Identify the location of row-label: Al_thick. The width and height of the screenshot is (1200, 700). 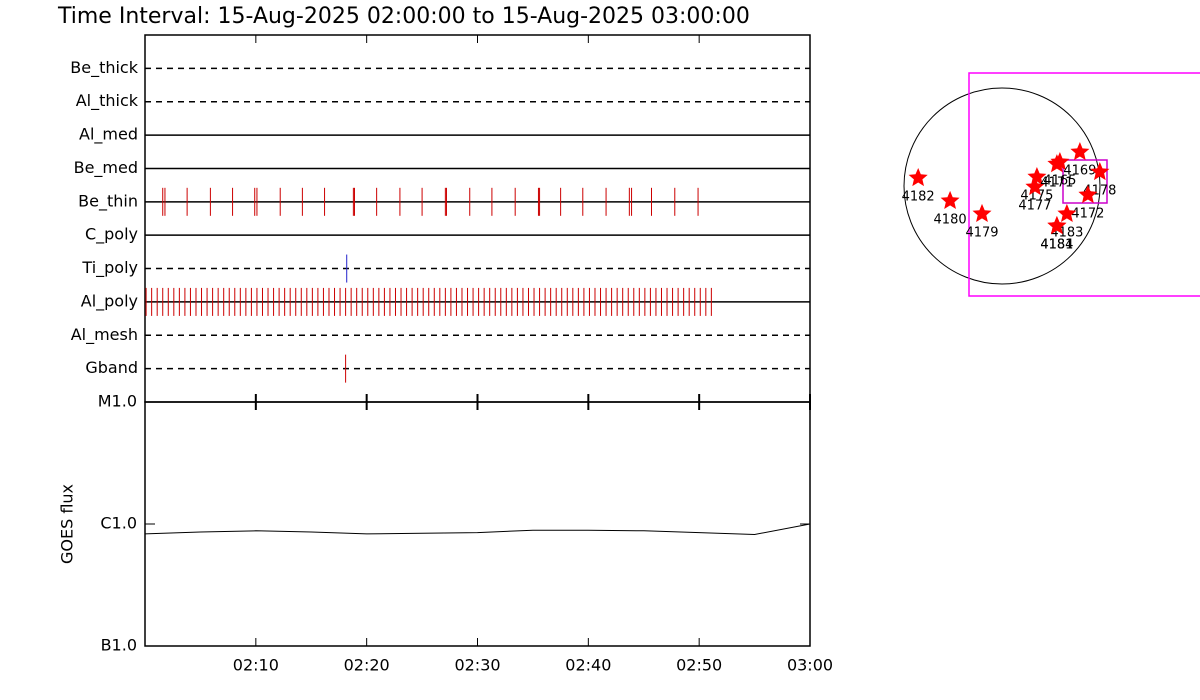
(107, 101).